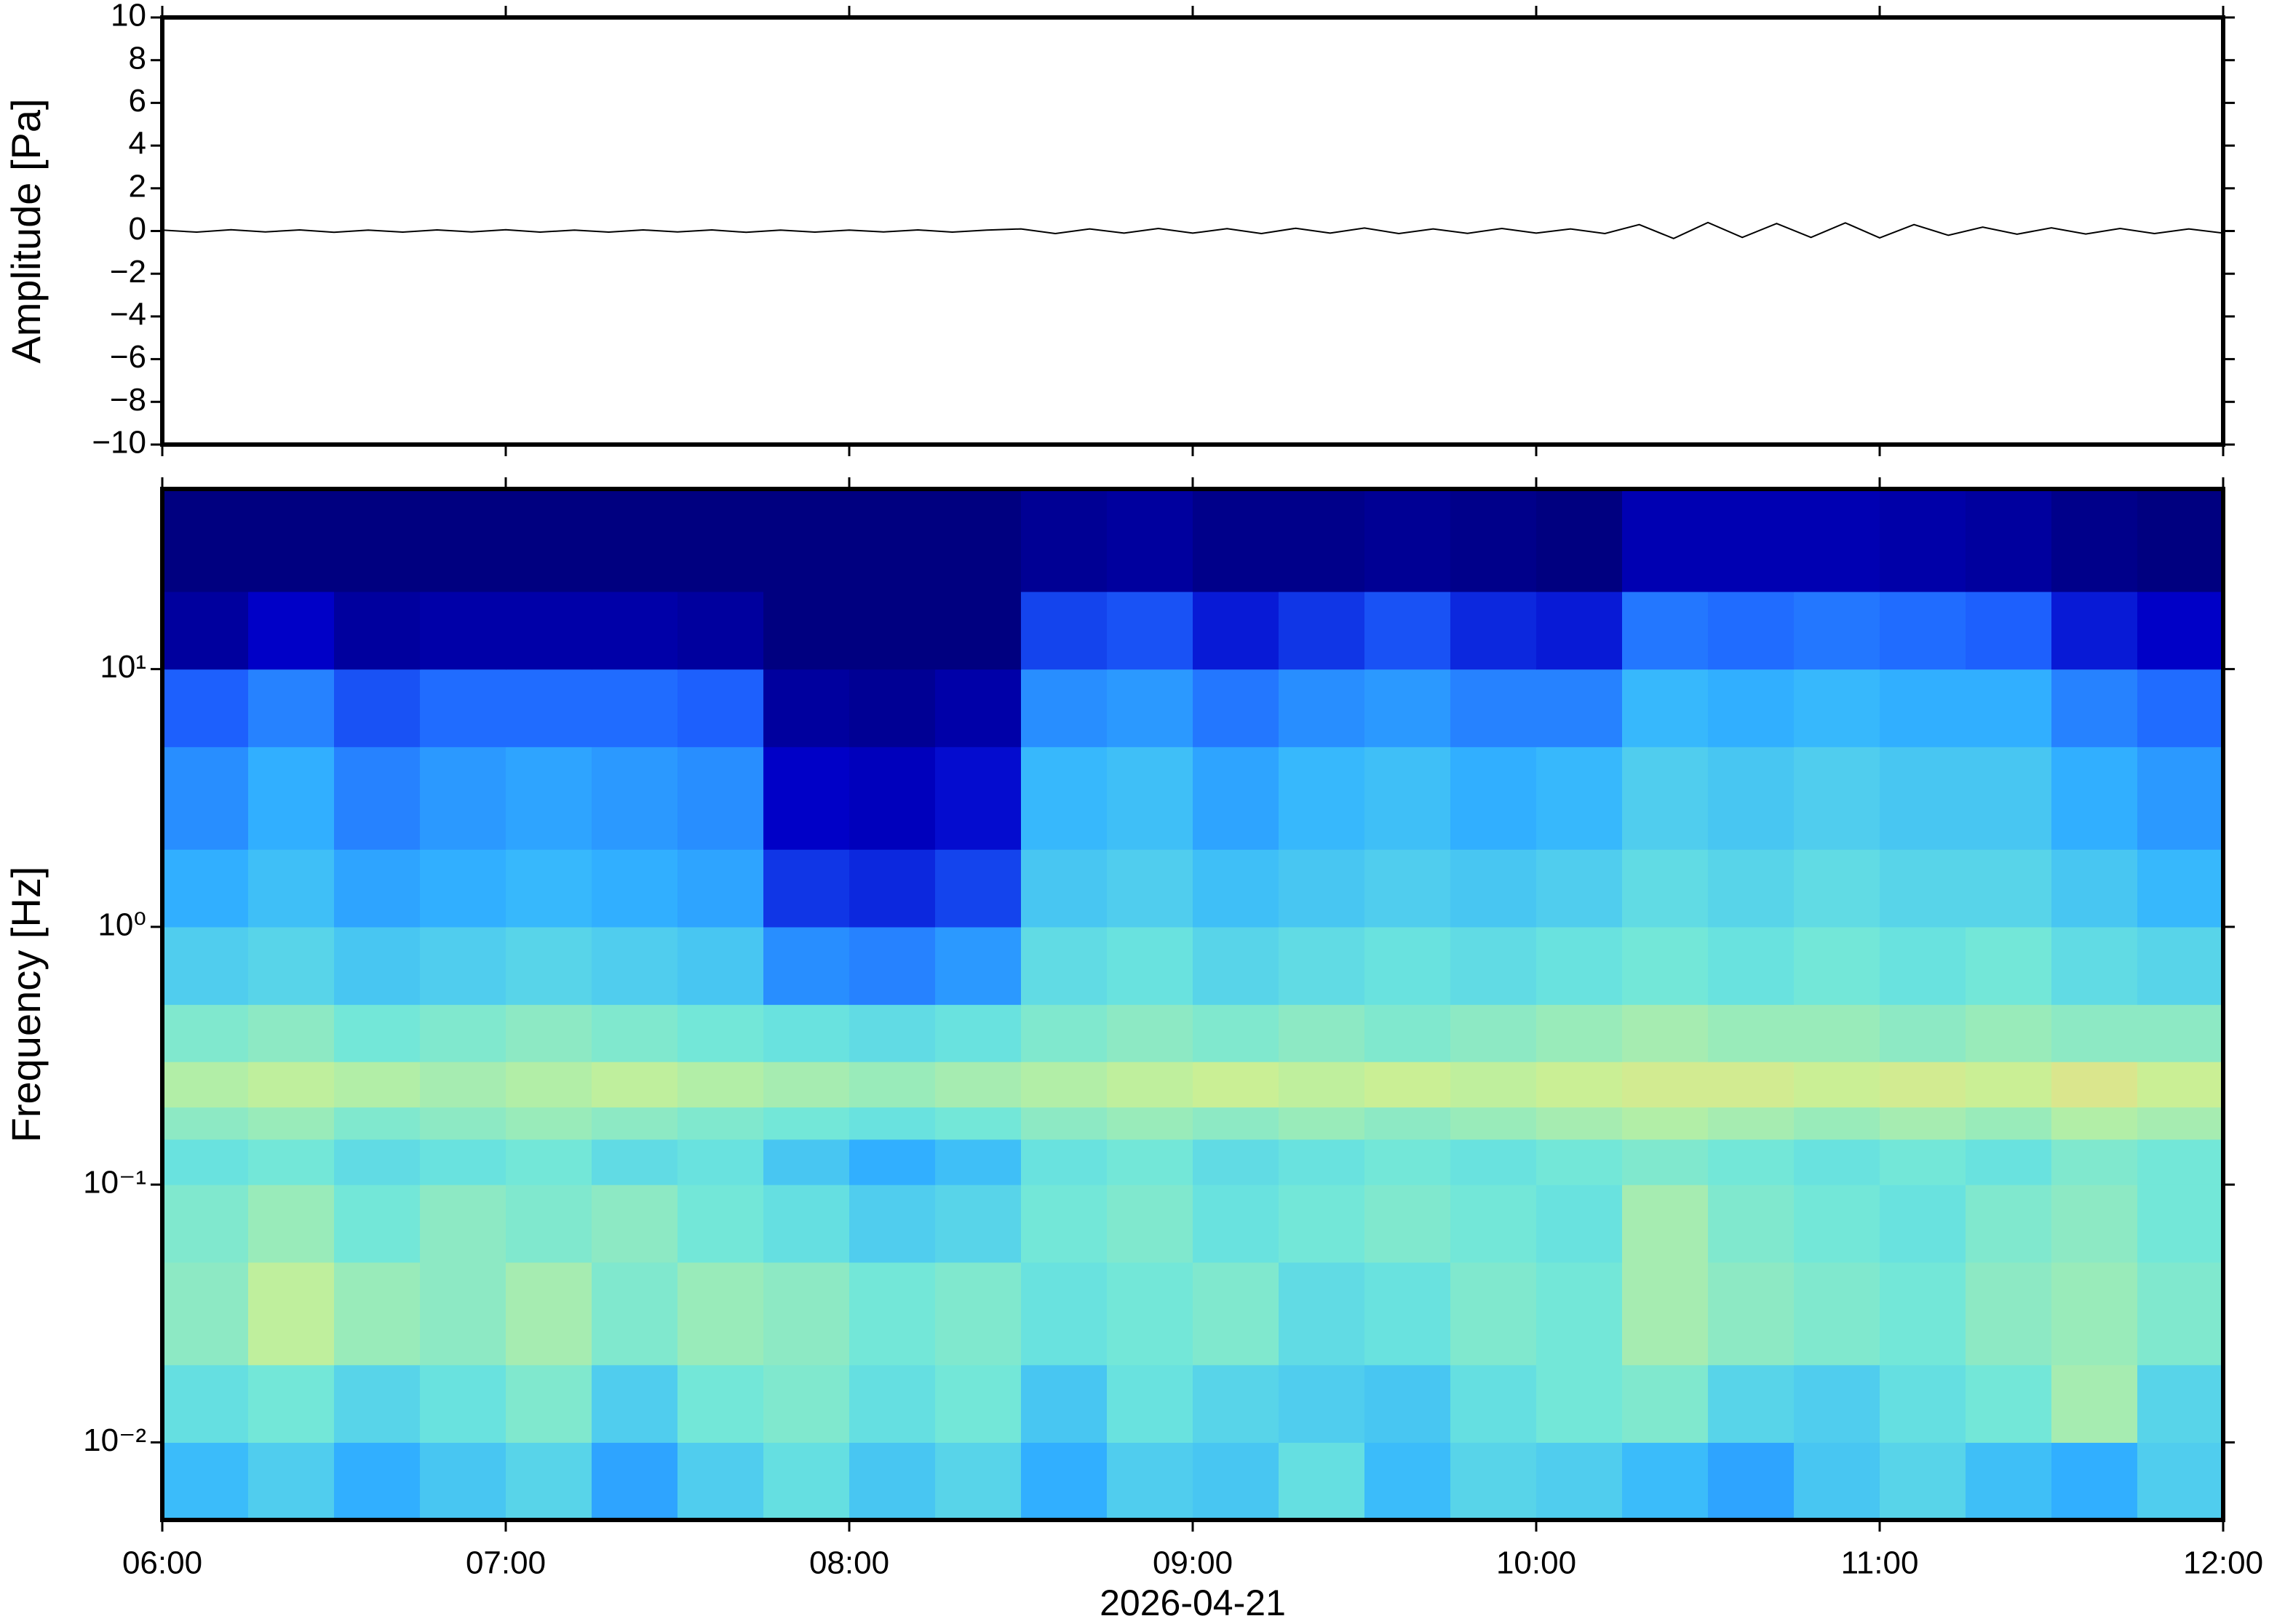 The height and width of the screenshot is (1624, 2269). What do you see at coordinates (128, 357) in the screenshot?
I see `y-tick-label: −6` at bounding box center [128, 357].